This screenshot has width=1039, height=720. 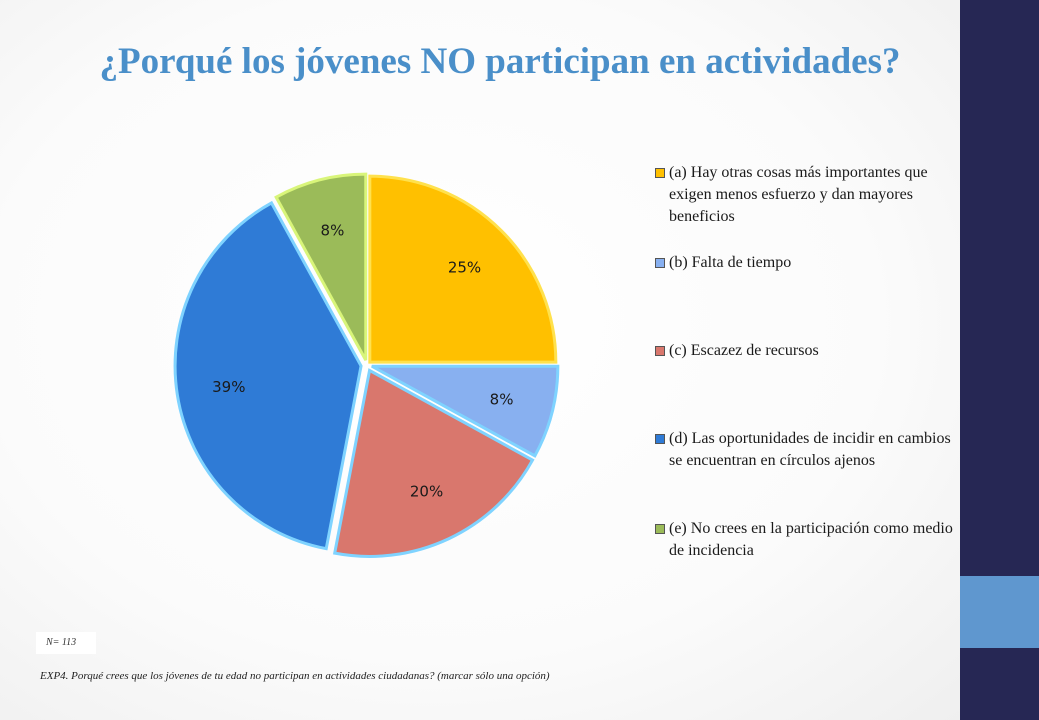 What do you see at coordinates (333, 230) in the screenshot?
I see `pie-label-e: 8%` at bounding box center [333, 230].